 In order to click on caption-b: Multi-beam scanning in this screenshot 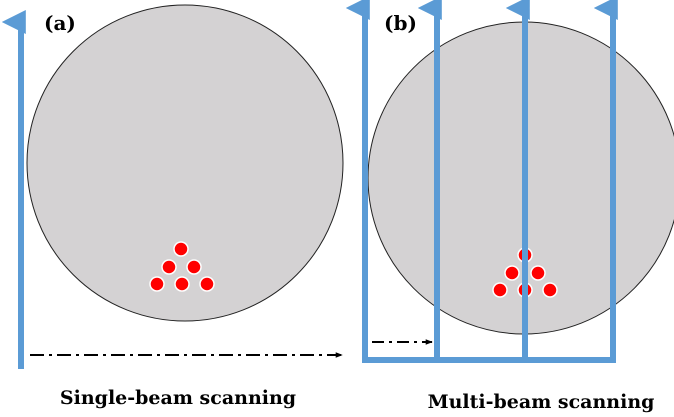, I will do `click(541, 402)`.